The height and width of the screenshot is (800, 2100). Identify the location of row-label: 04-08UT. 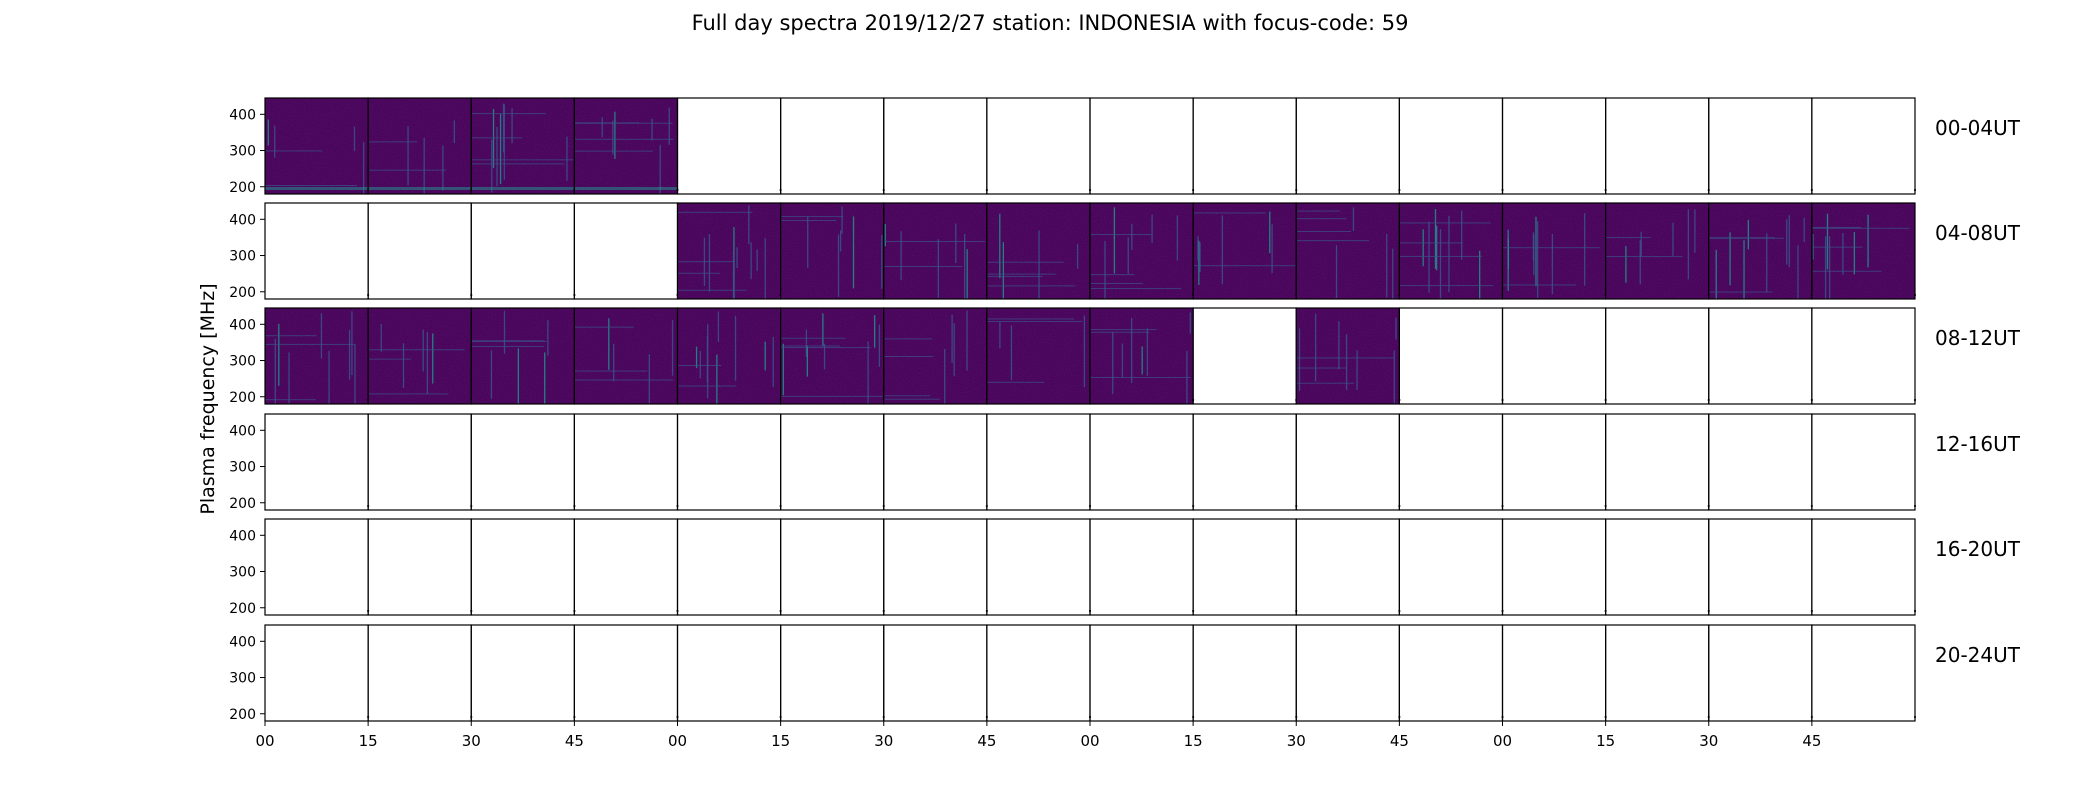
(1978, 233).